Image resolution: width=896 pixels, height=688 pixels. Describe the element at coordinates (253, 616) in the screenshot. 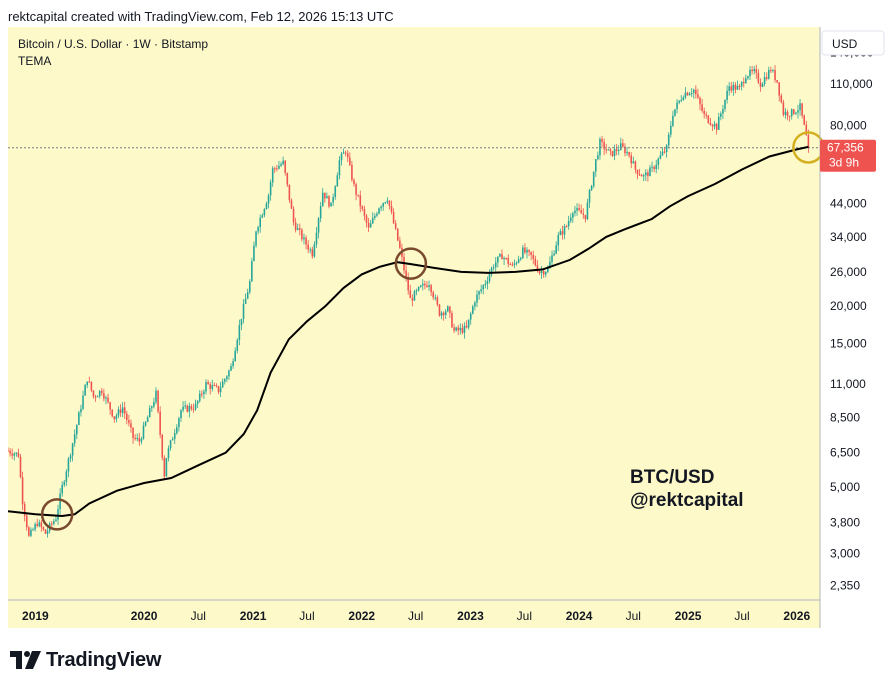

I see `x-tick-label: 2021` at that location.